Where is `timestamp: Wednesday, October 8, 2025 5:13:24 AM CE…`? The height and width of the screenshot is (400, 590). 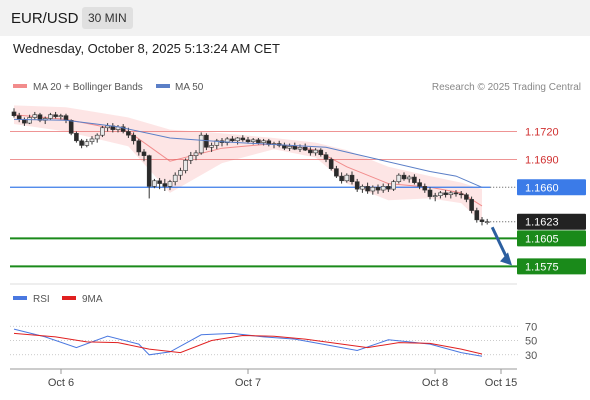
timestamp: Wednesday, October 8, 2025 5:13:24 AM CE… is located at coordinates (146, 48).